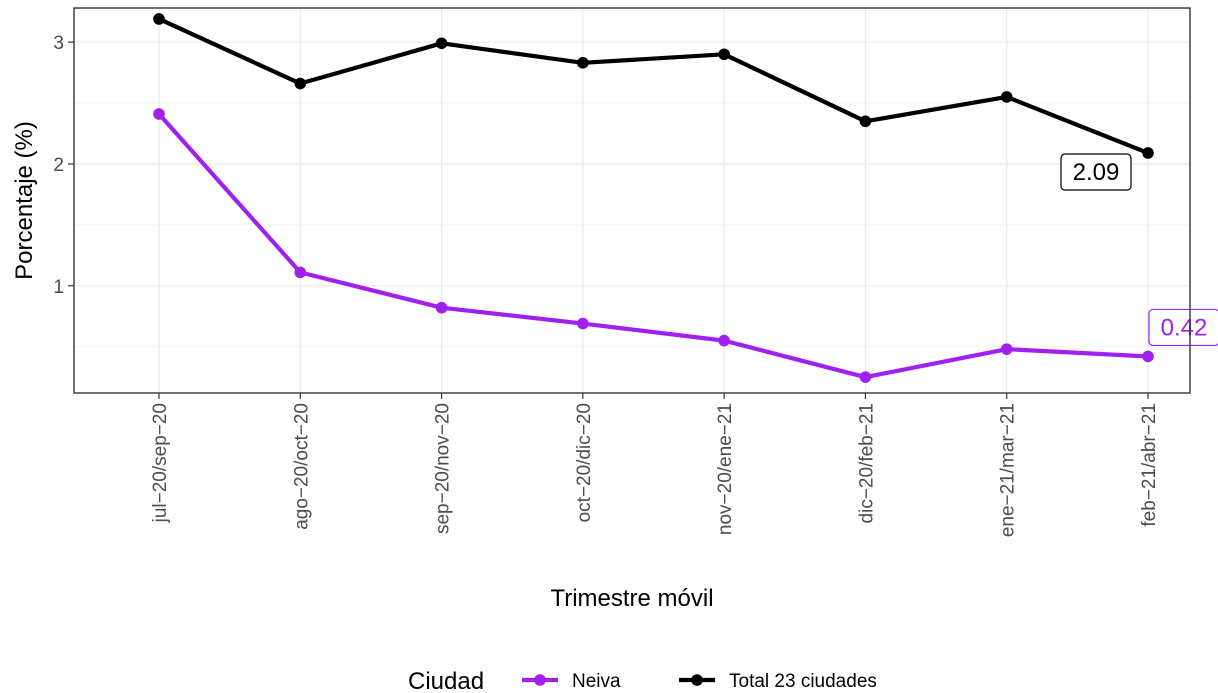 This screenshot has width=1218, height=693. I want to click on end-label: 0.42, so click(1183, 327).